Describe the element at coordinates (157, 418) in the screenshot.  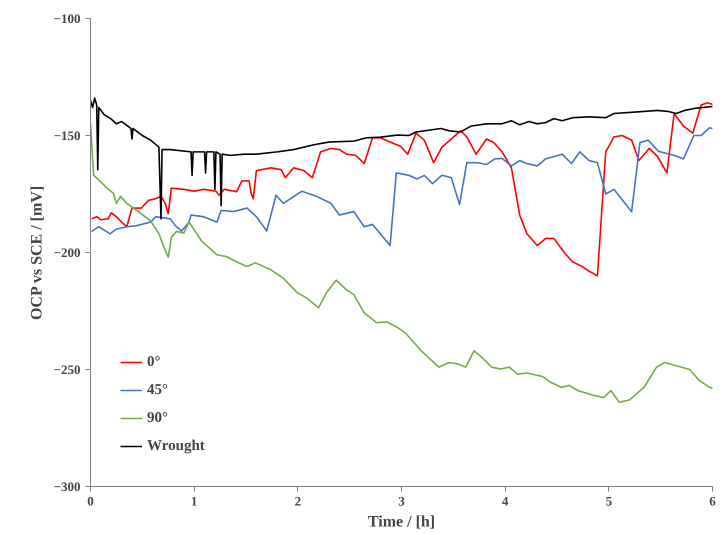
I see `legend-label: 90°` at that location.